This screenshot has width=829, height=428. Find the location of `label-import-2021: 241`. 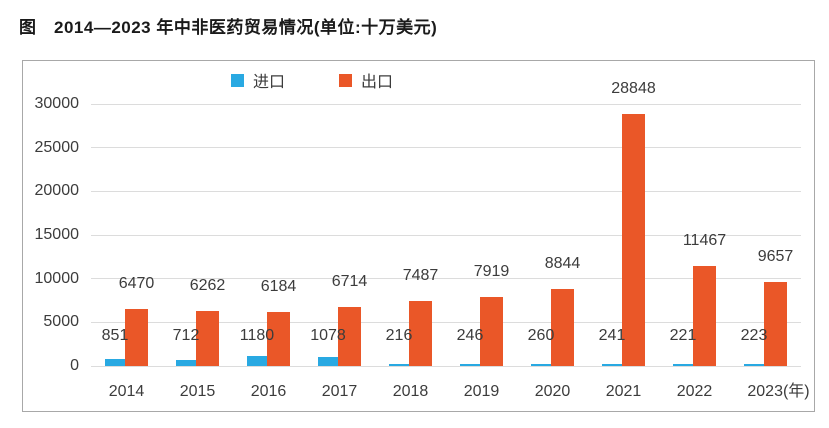

label-import-2021: 241 is located at coordinates (612, 335).